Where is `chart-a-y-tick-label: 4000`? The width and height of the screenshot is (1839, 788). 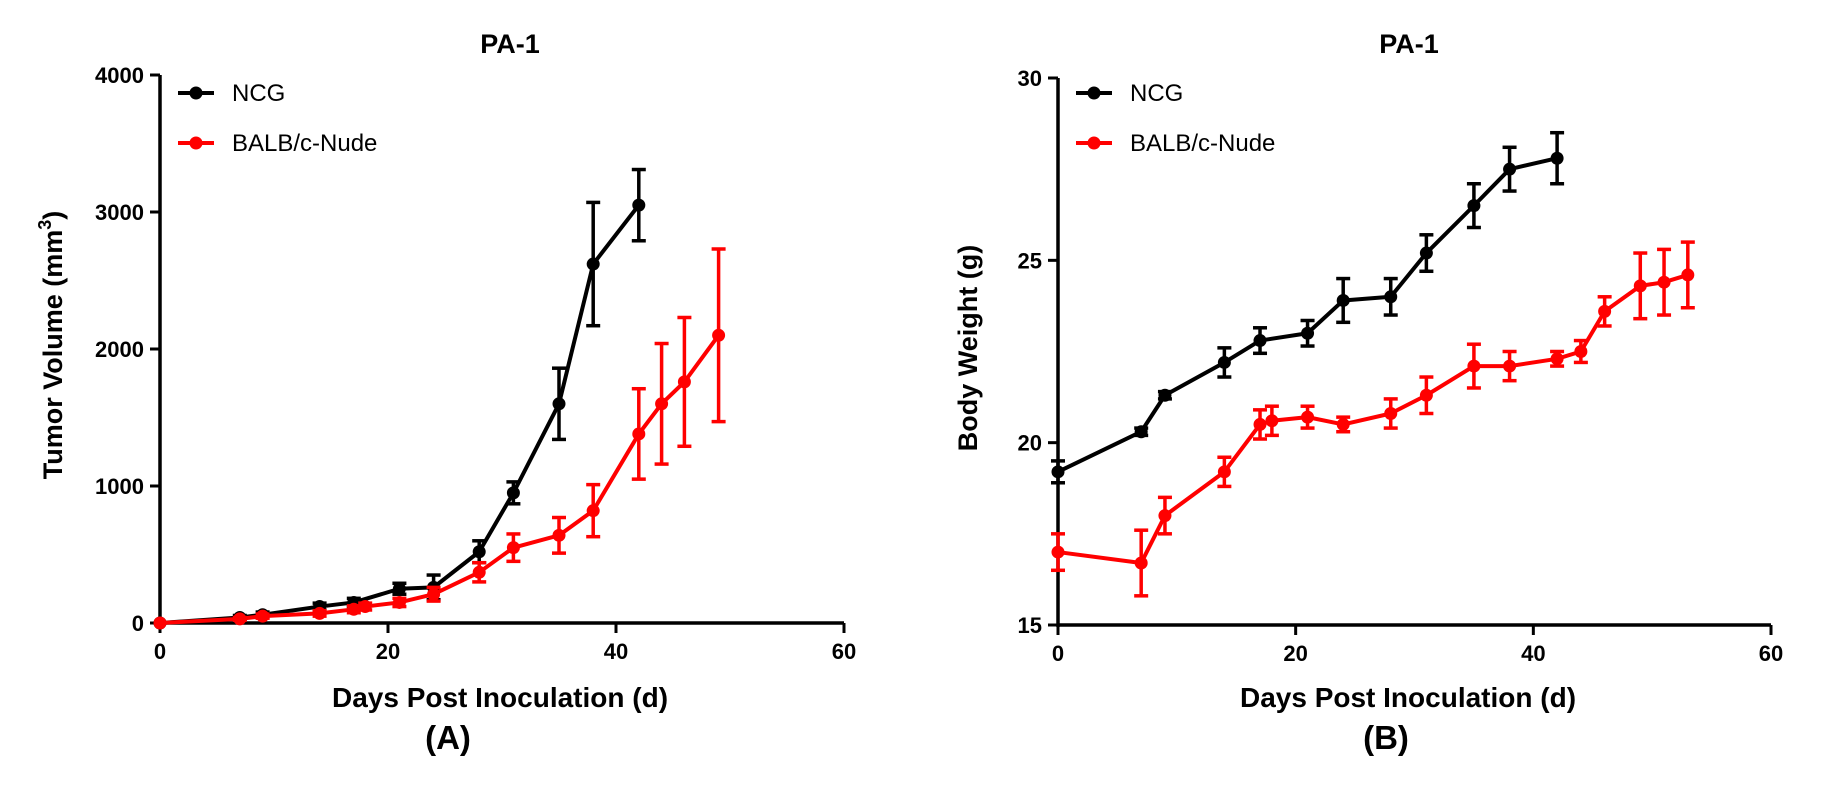
chart-a-y-tick-label: 4000 is located at coordinates (119, 75).